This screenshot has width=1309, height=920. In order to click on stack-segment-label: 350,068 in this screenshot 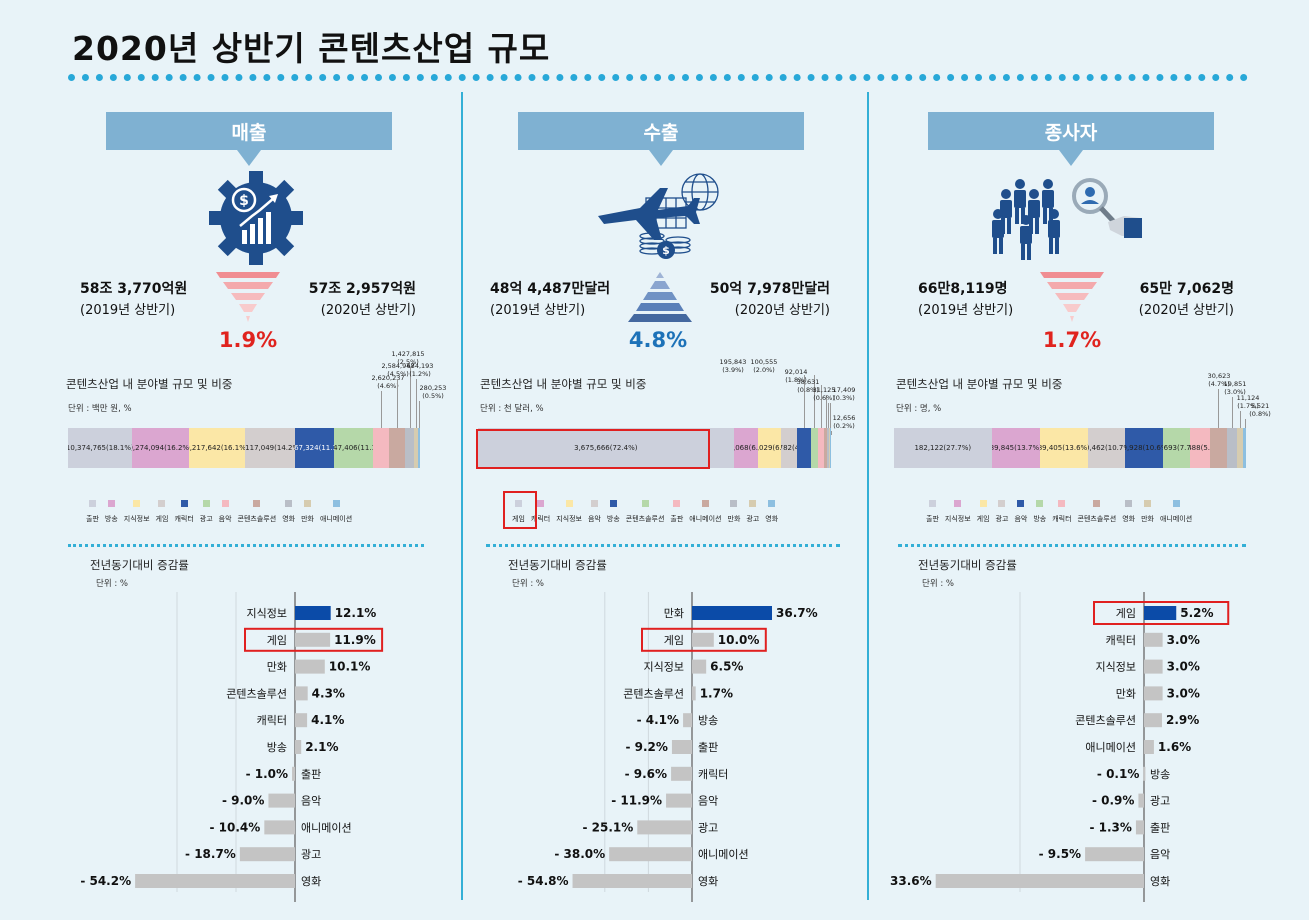, I will do `click(741, 447)`.